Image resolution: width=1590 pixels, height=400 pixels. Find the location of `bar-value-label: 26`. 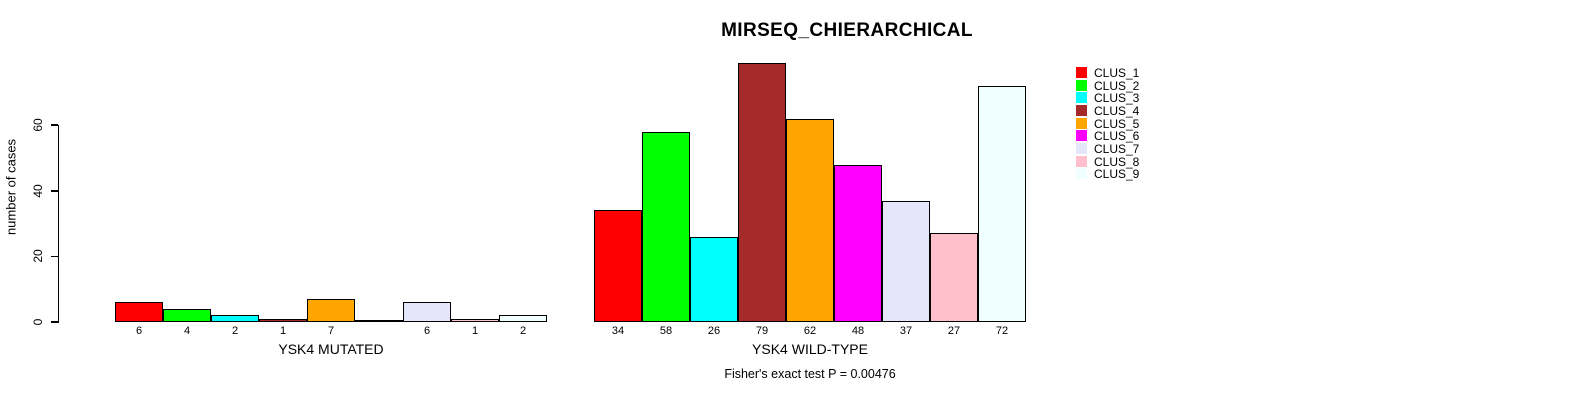

bar-value-label: 26 is located at coordinates (714, 331).